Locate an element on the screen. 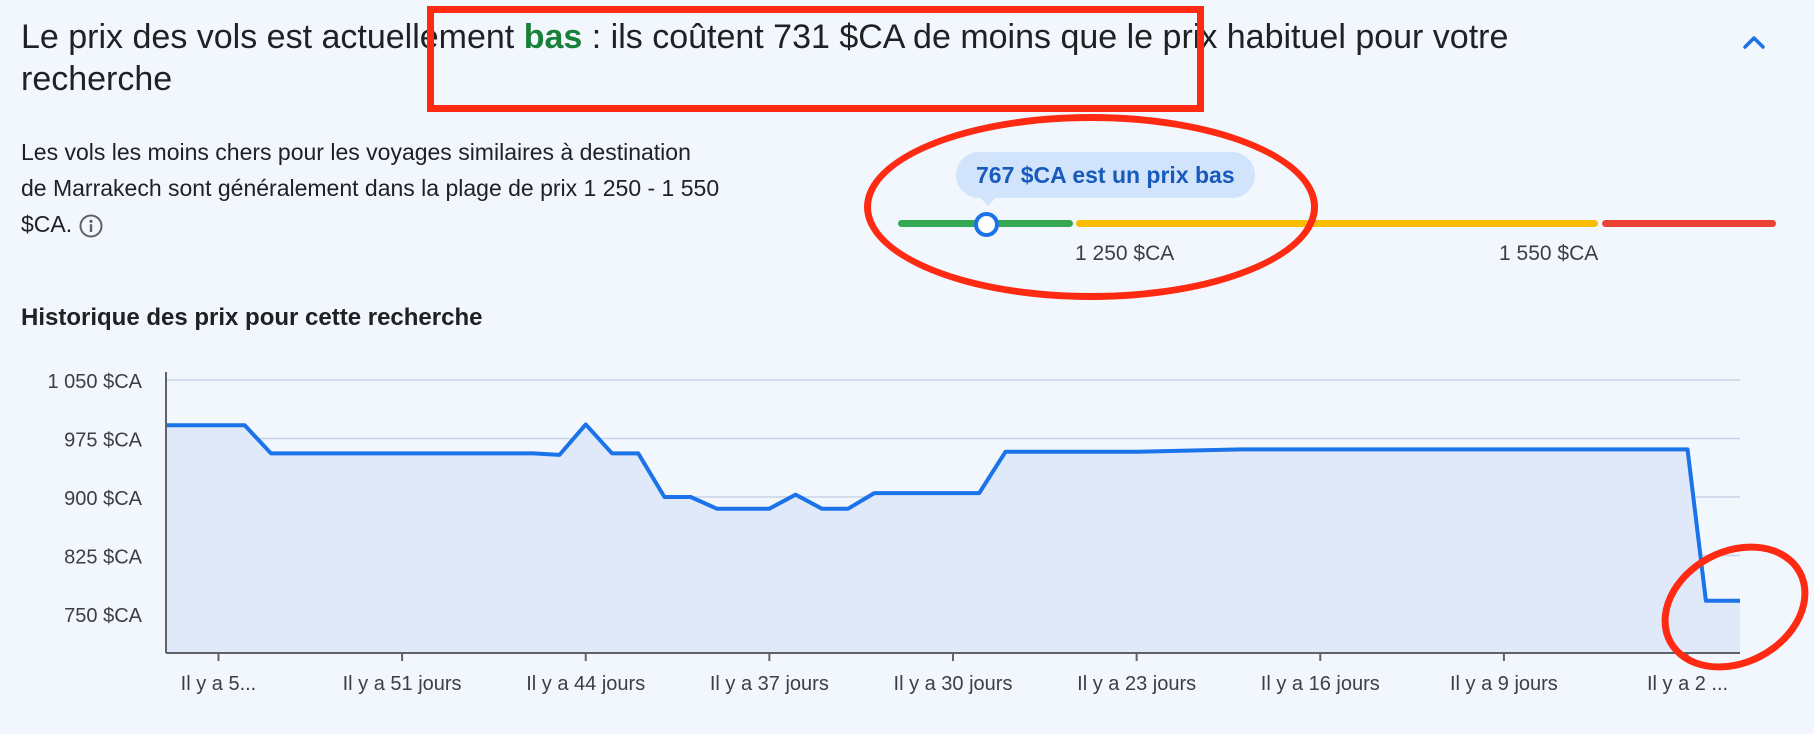 This screenshot has height=734, width=1814. x-tick-label: Il y a 51 jours is located at coordinates (402, 684).